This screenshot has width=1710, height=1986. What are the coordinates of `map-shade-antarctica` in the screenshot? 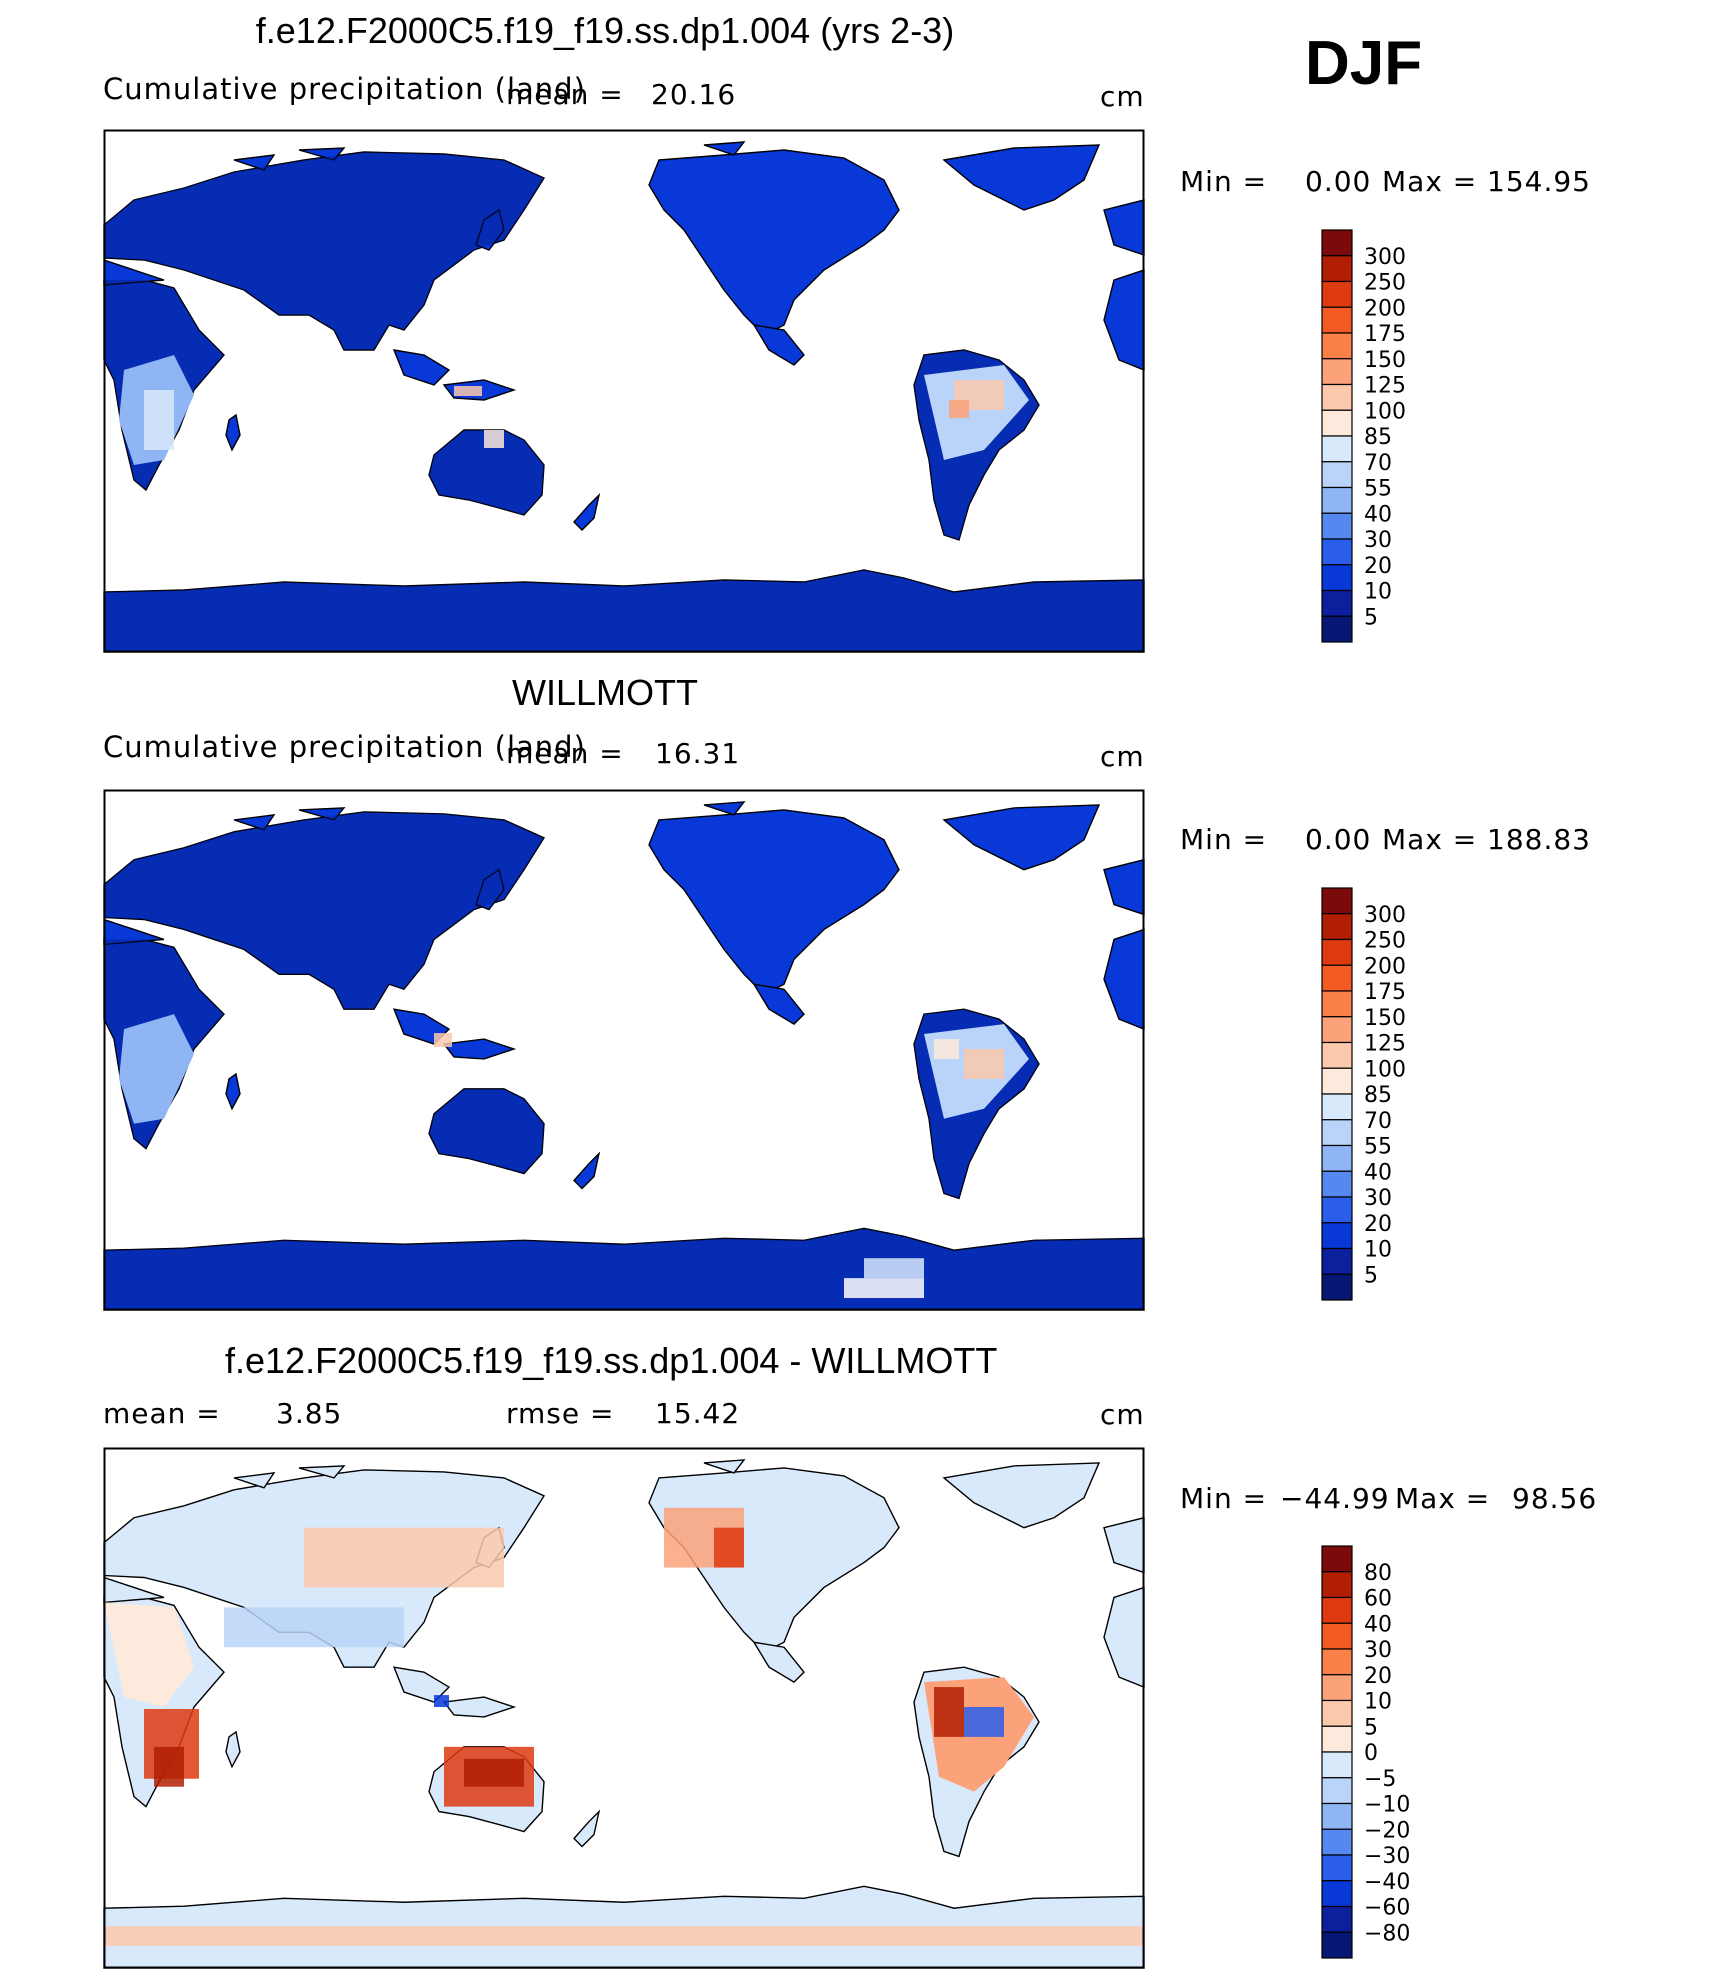 It's located at (624, 611).